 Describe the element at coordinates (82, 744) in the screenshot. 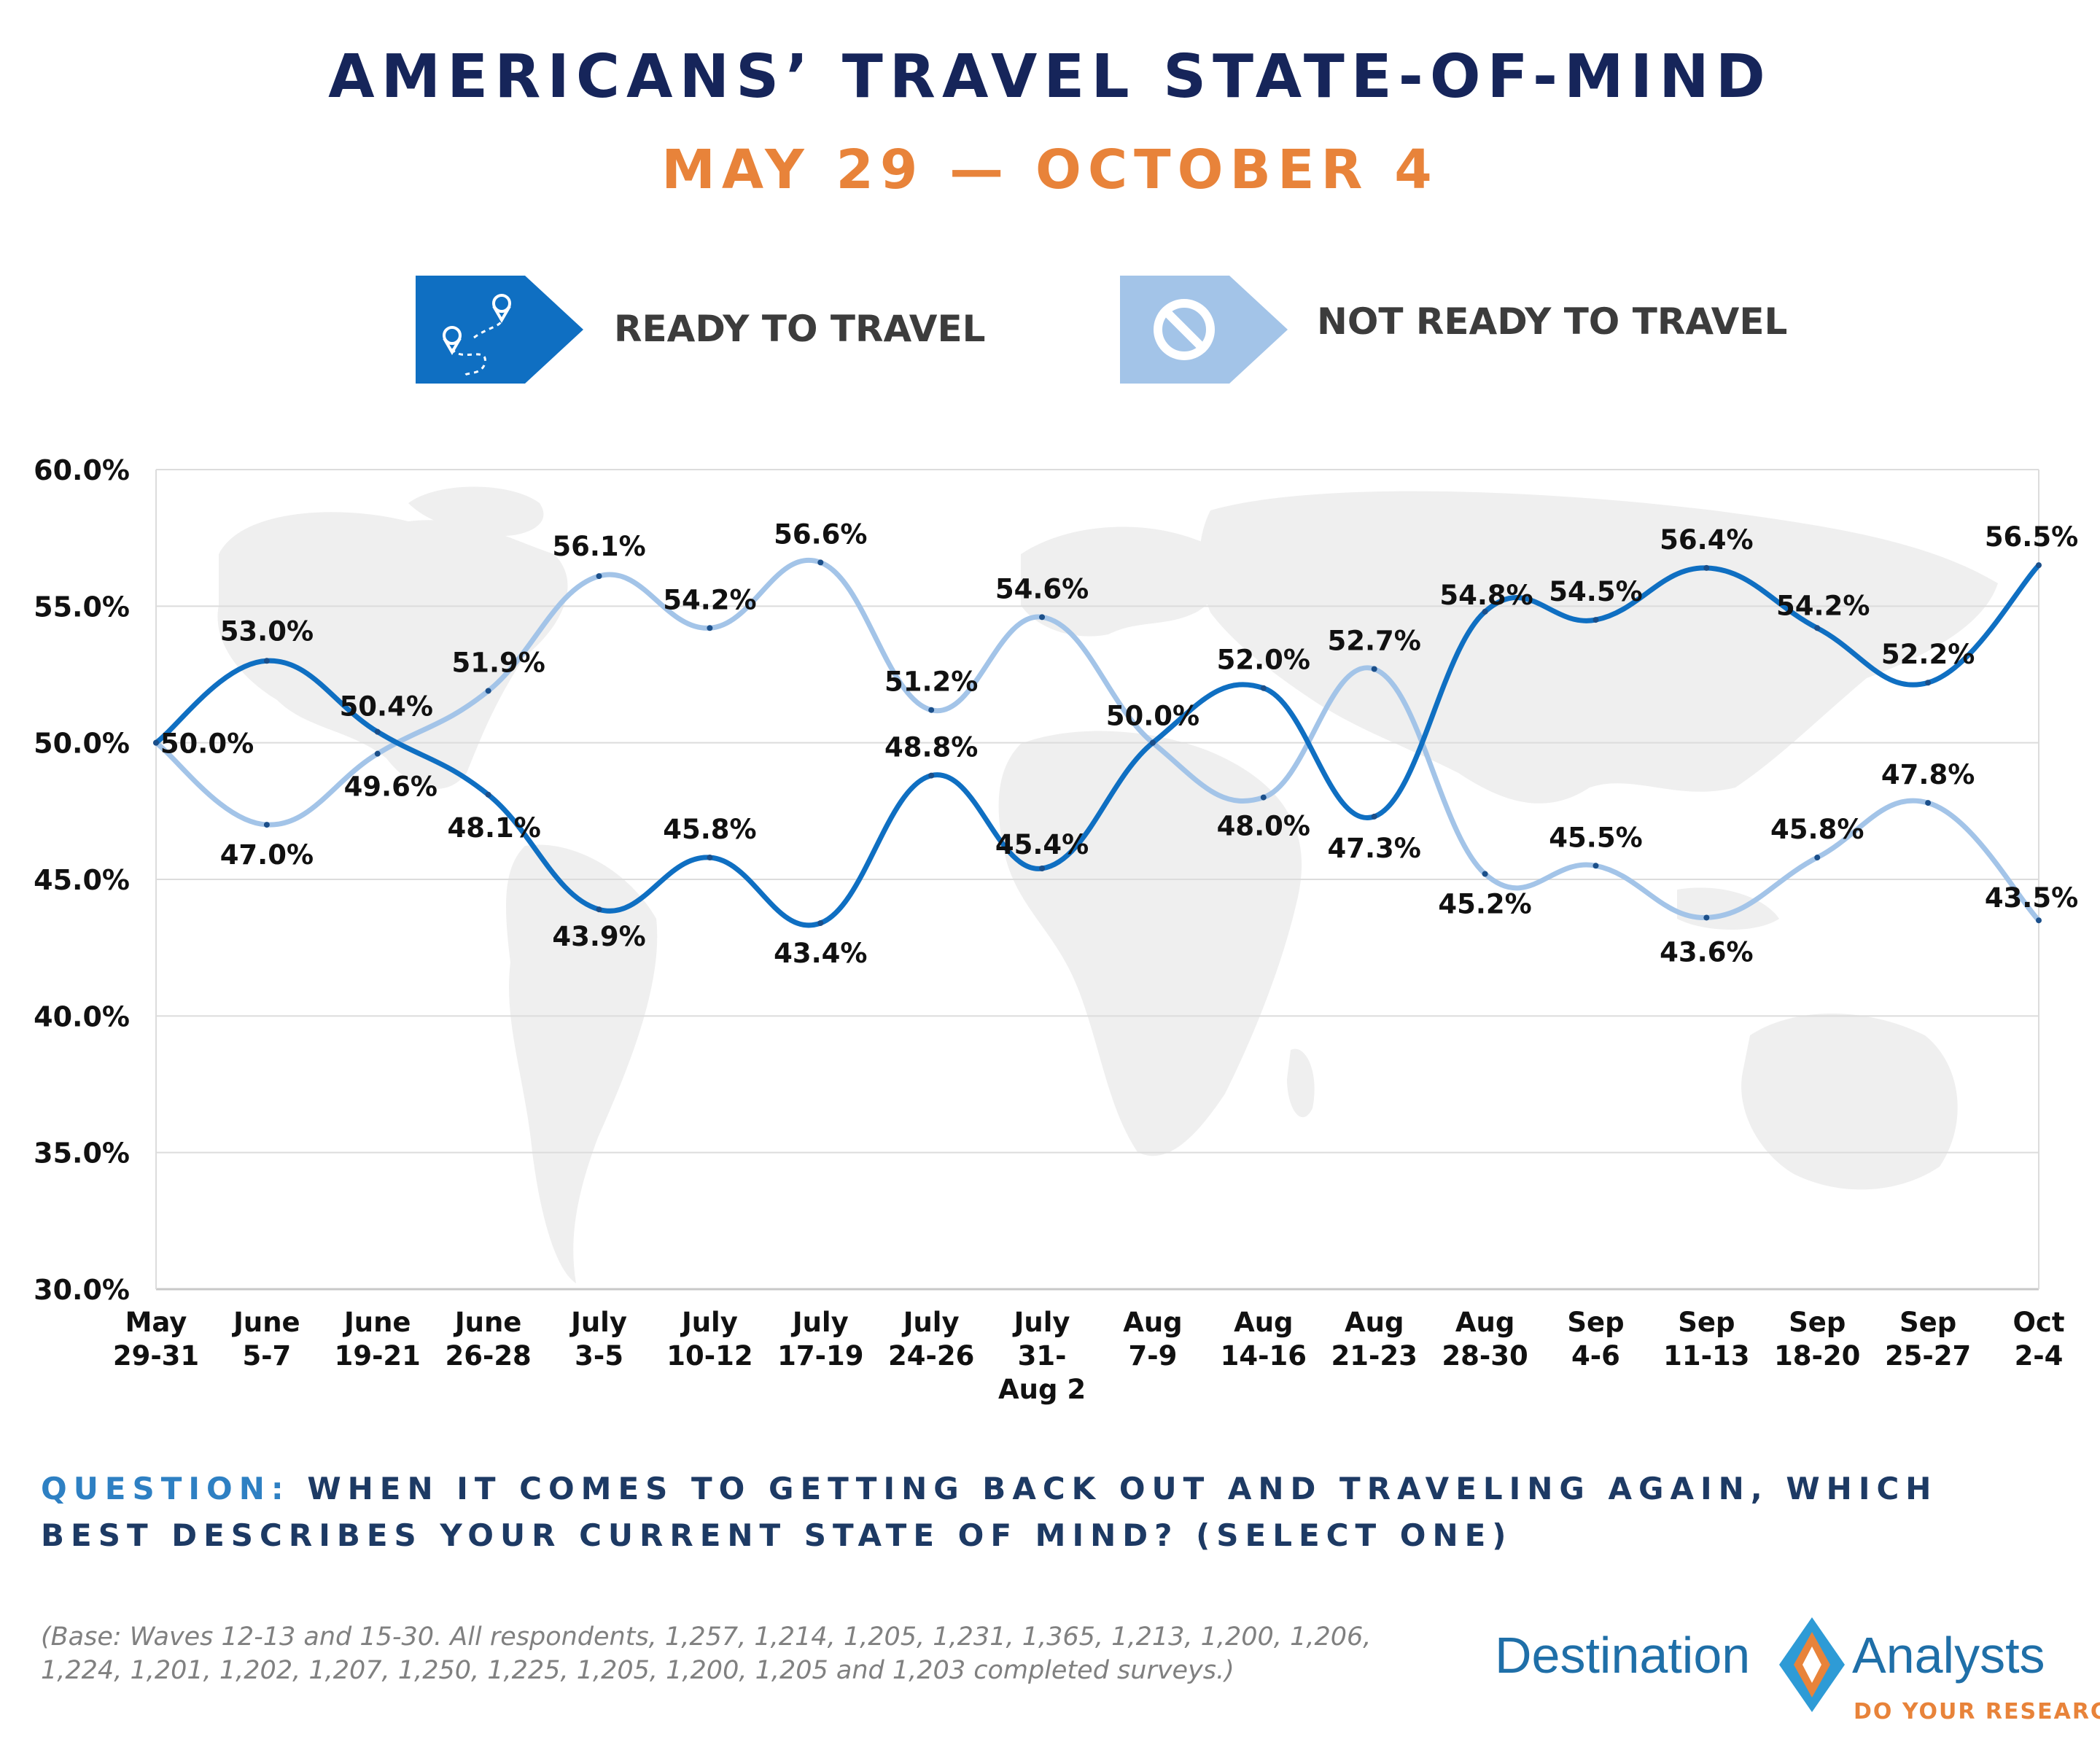

I see `y-tick-label: 50.0%` at that location.